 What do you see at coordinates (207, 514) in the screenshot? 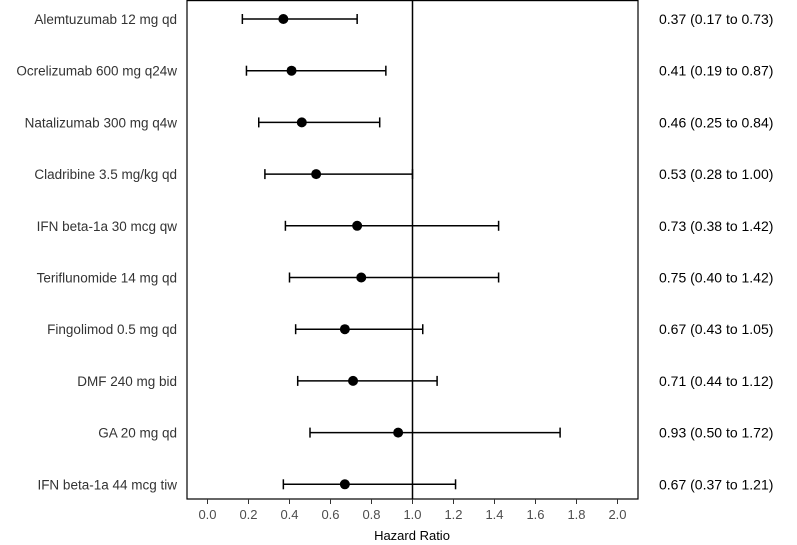
I see `x-tick-label: 0.0` at bounding box center [207, 514].